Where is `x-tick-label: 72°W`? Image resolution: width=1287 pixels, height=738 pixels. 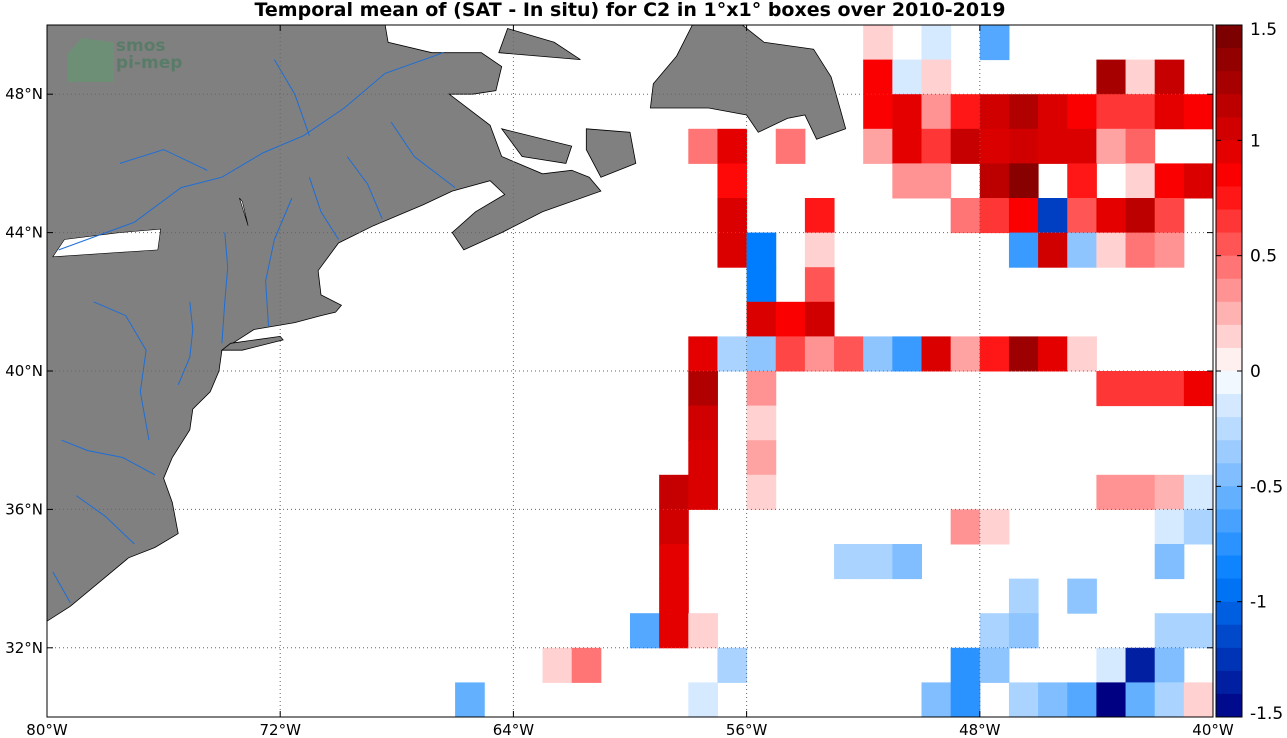
x-tick-label: 72°W is located at coordinates (280, 729).